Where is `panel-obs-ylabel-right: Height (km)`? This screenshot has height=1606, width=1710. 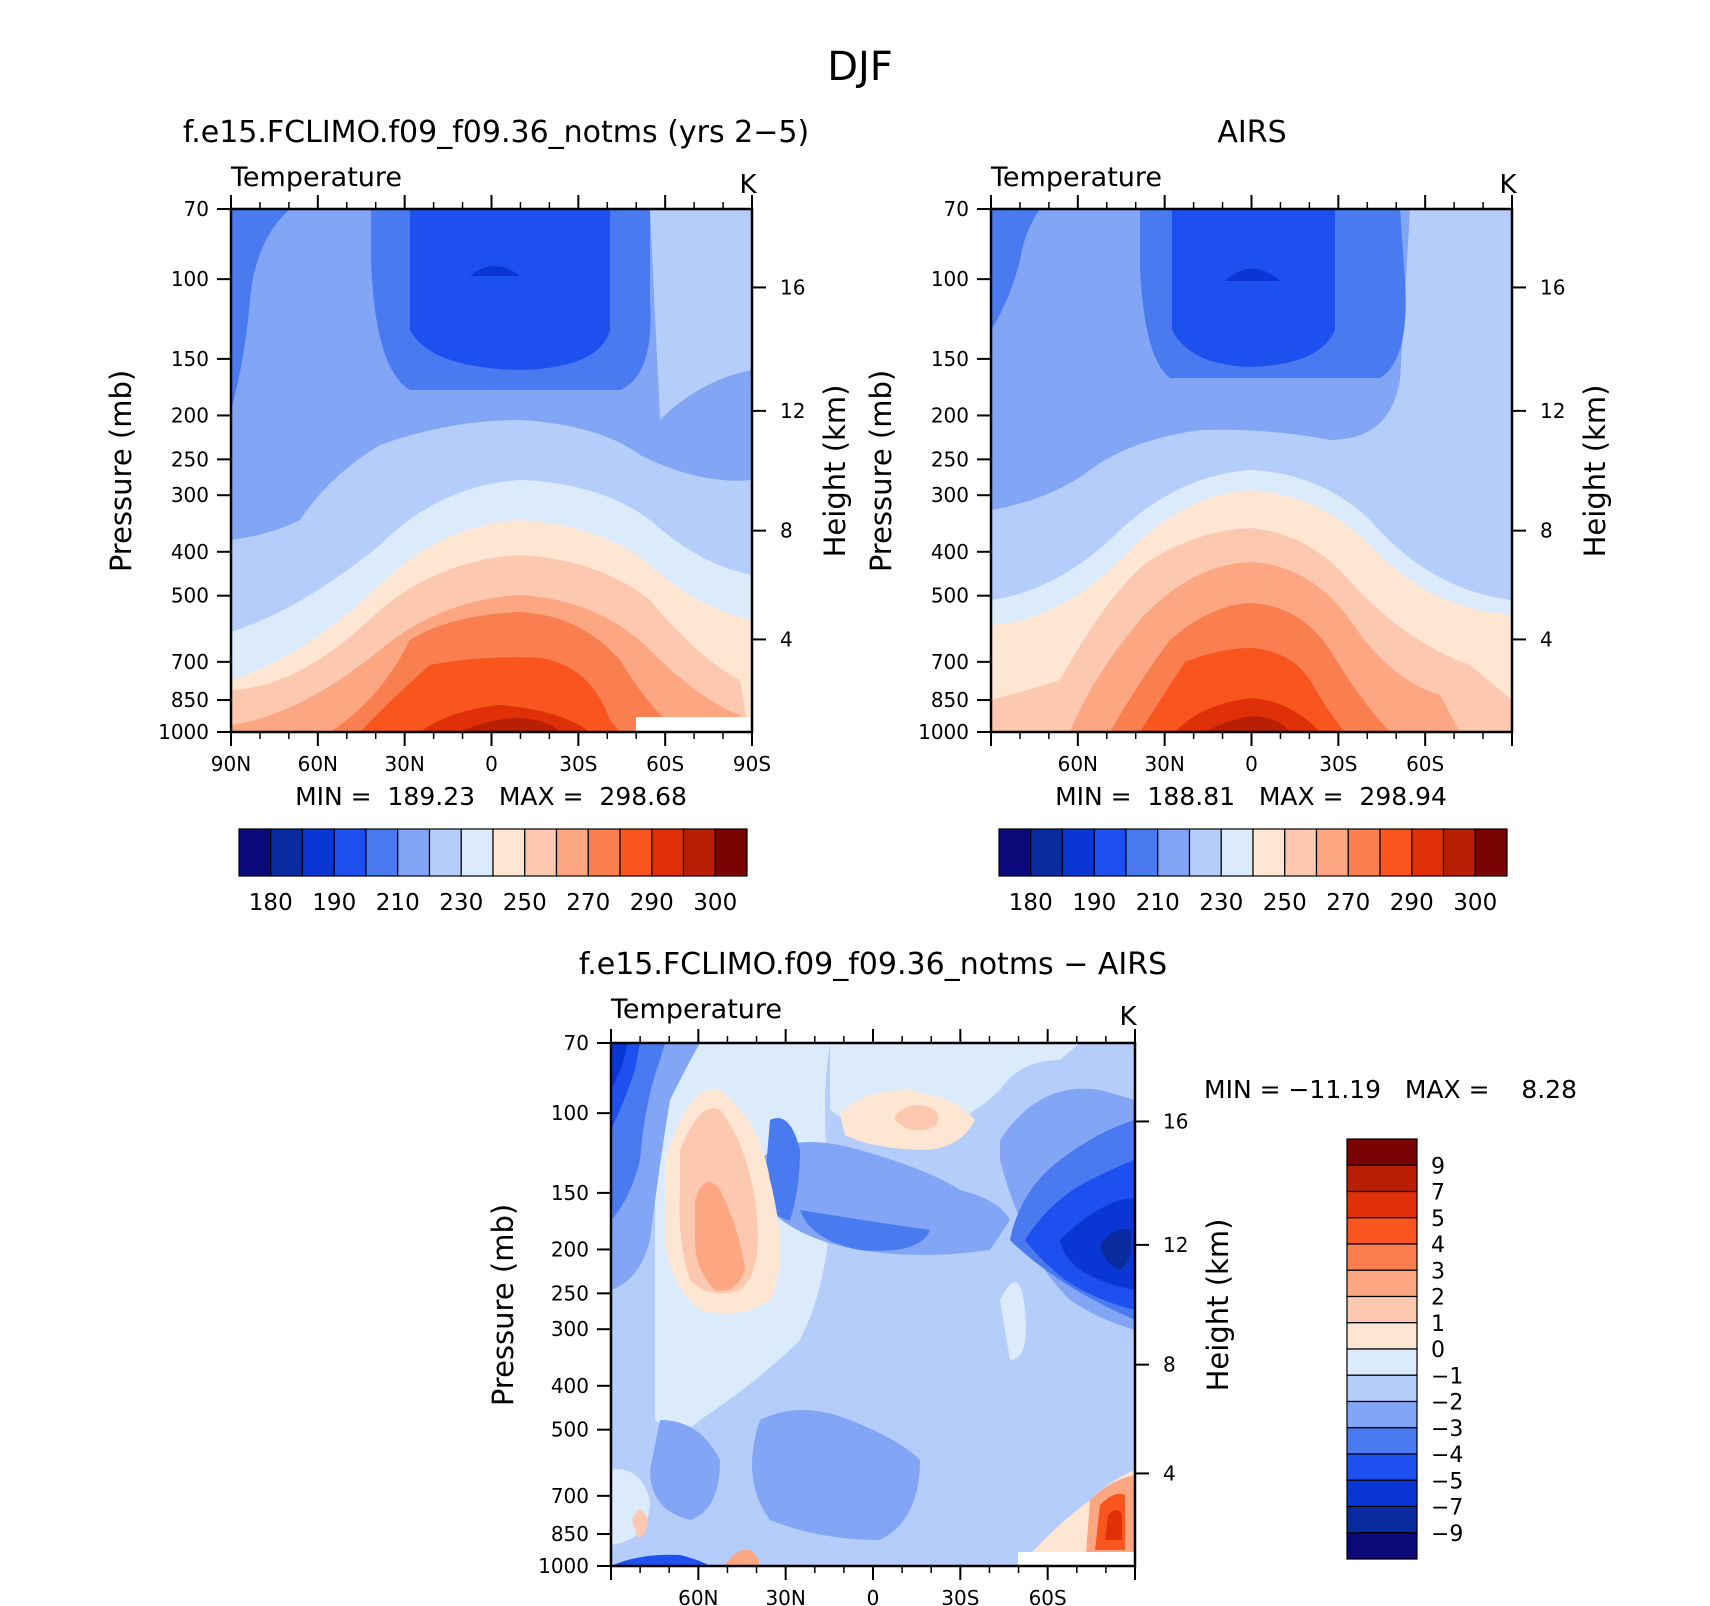 panel-obs-ylabel-right: Height (km) is located at coordinates (1595, 471).